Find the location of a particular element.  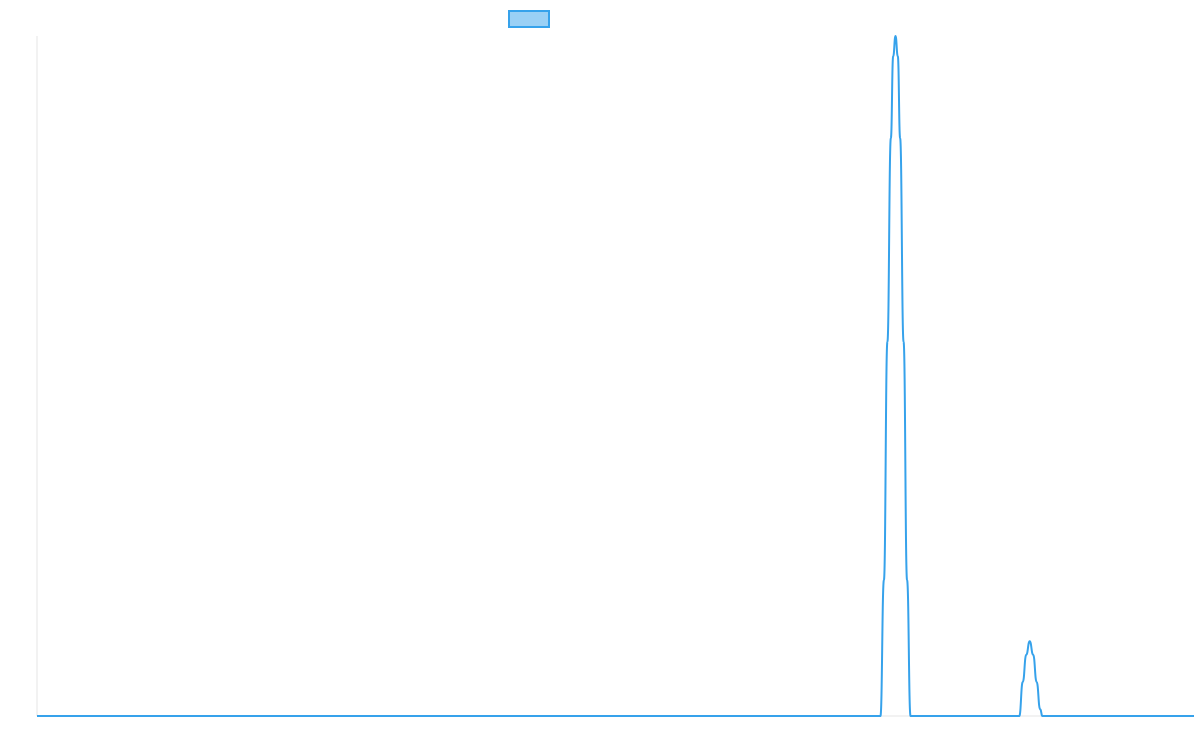

legend-swatch is located at coordinates (529, 19).